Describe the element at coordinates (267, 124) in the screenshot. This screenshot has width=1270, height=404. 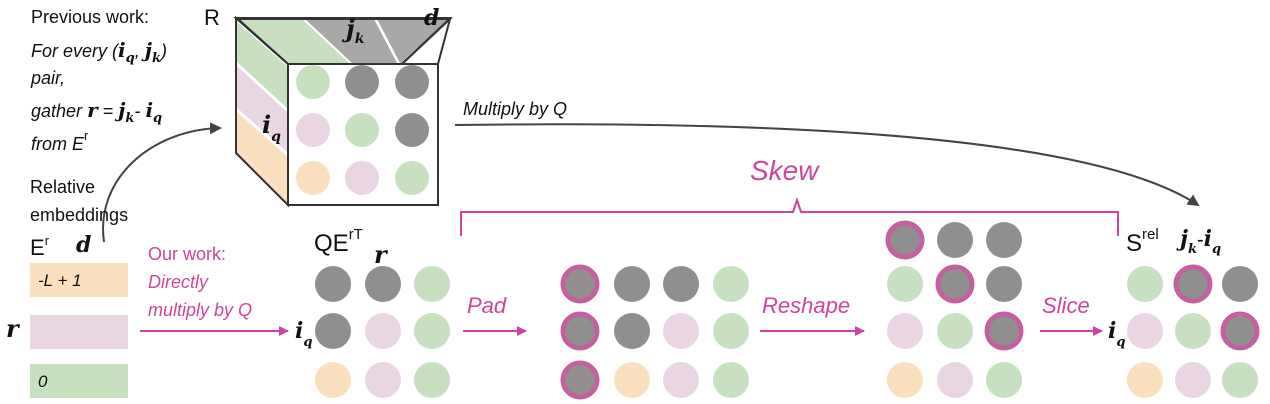
I see `cube-iq-i: i` at that location.